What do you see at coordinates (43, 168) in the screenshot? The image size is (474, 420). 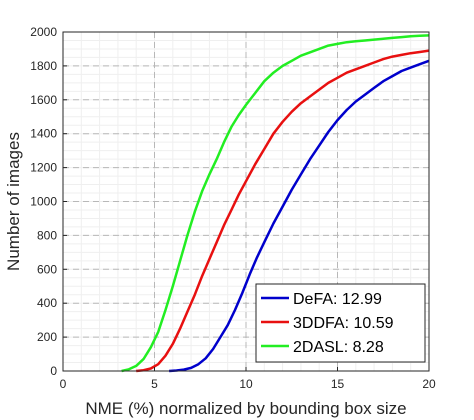 I see `y-tick-label: 1200` at bounding box center [43, 168].